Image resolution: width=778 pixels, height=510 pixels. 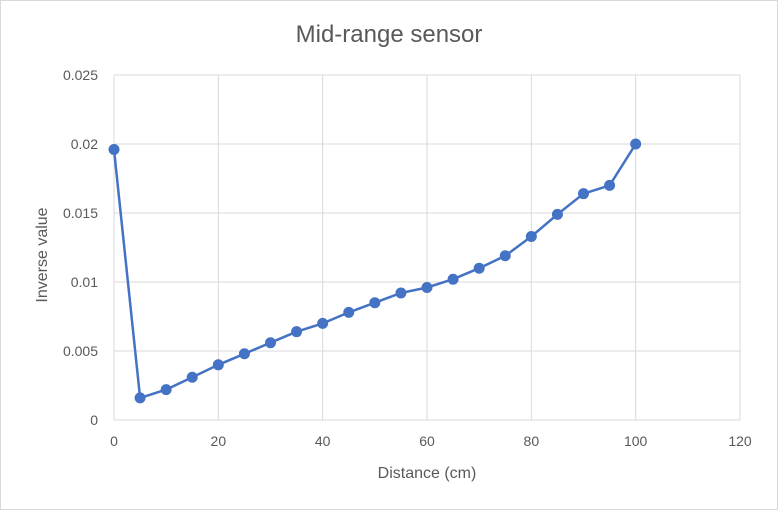 What do you see at coordinates (84, 282) in the screenshot?
I see `y-tick-label: 0.01` at bounding box center [84, 282].